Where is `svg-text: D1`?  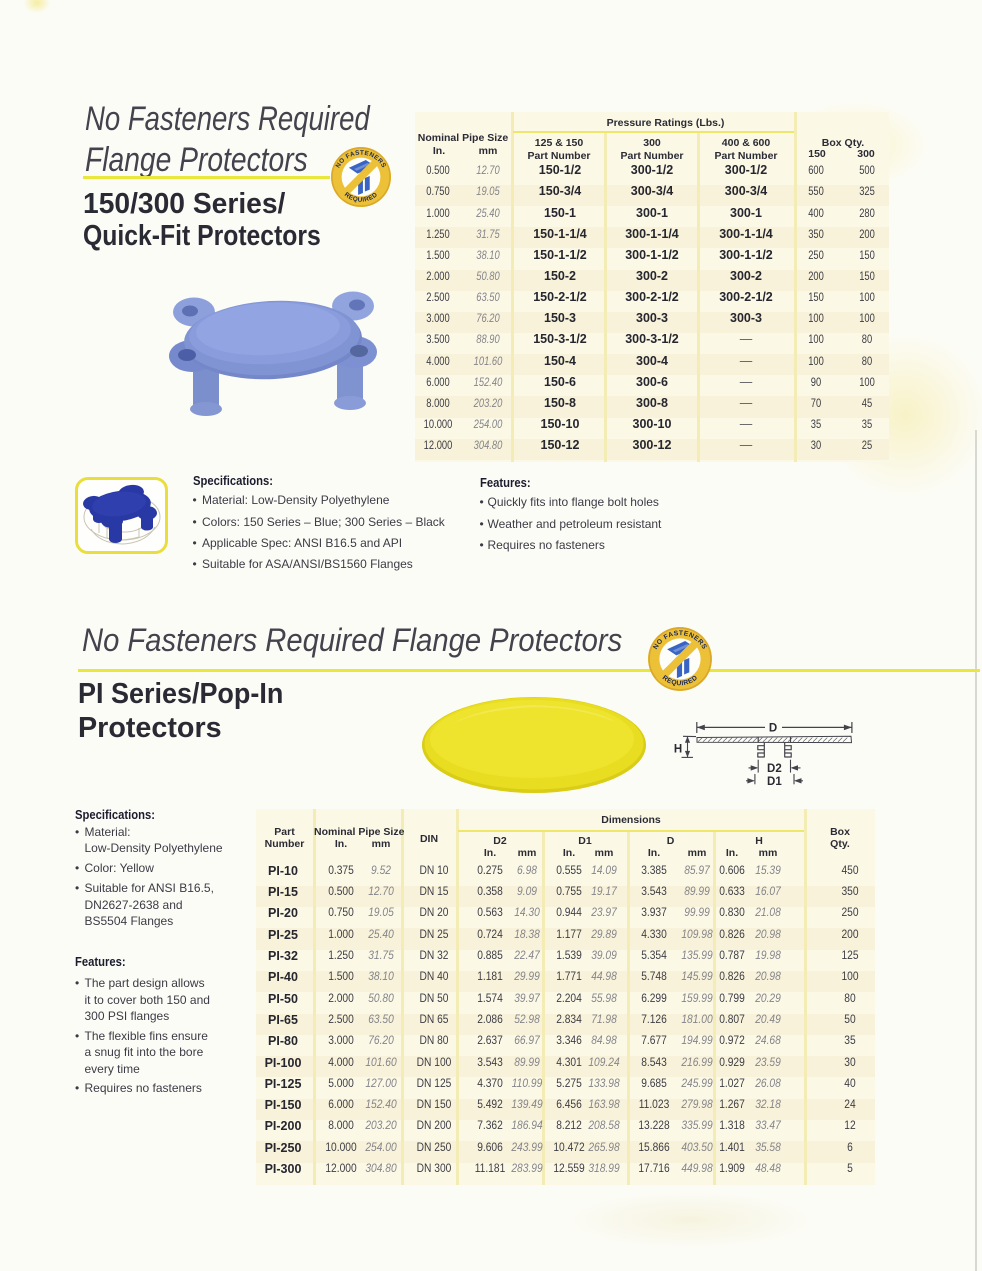
svg-text: D1 is located at coordinates (774, 782).